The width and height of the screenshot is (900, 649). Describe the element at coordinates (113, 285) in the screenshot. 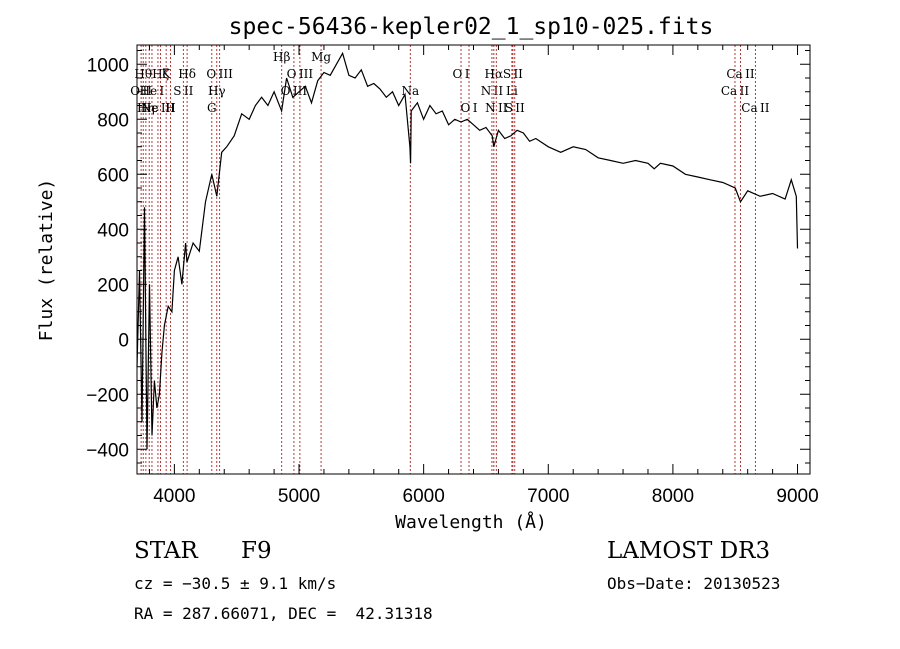

I see `y-tick-label: 200` at that location.